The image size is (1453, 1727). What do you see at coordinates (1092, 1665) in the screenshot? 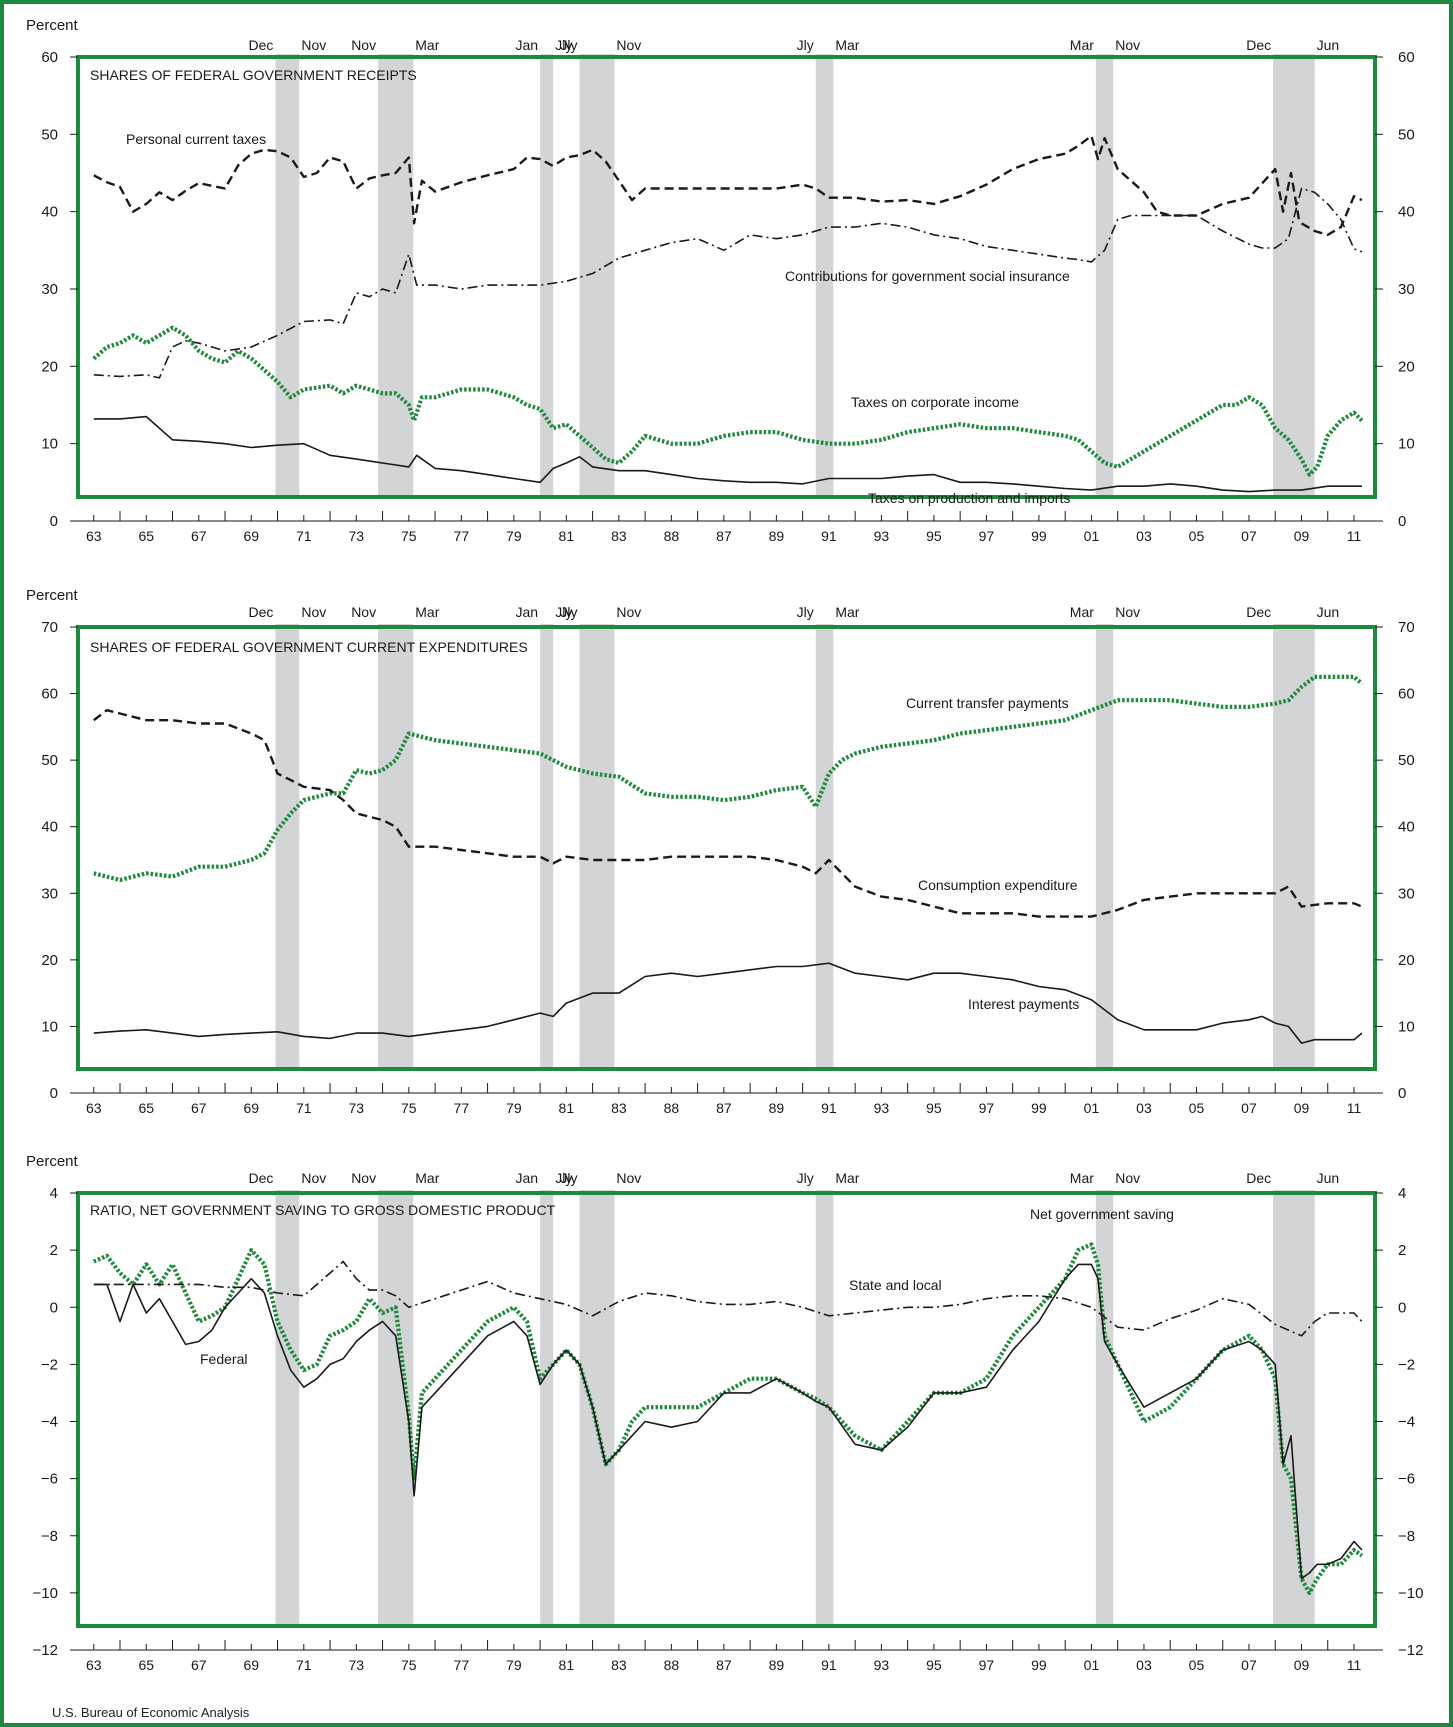
I see `x-tick-label: 01` at bounding box center [1092, 1665].